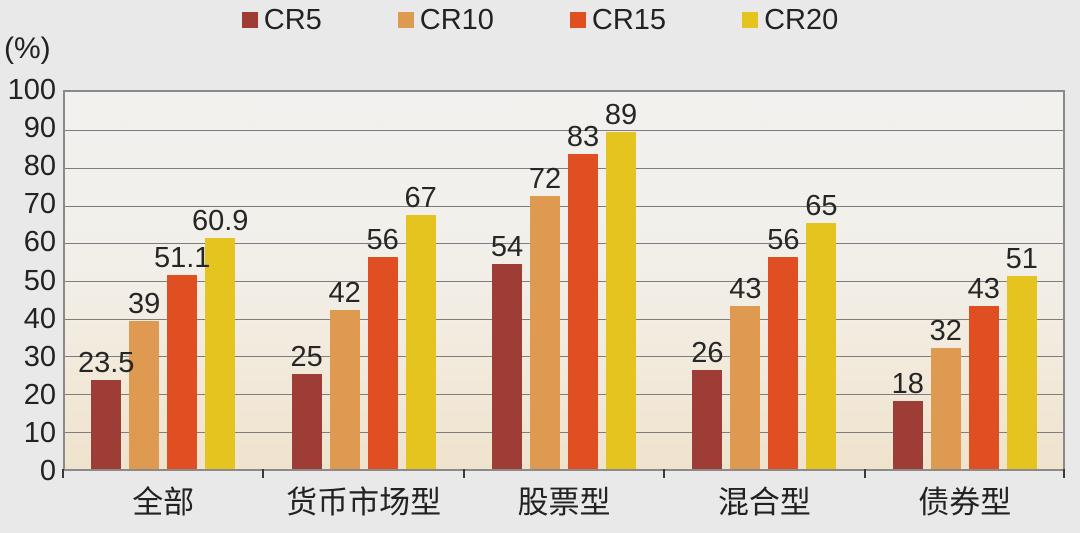 The height and width of the screenshot is (533, 1080). What do you see at coordinates (39, 280) in the screenshot?
I see `y-tick-label-50: 50` at bounding box center [39, 280].